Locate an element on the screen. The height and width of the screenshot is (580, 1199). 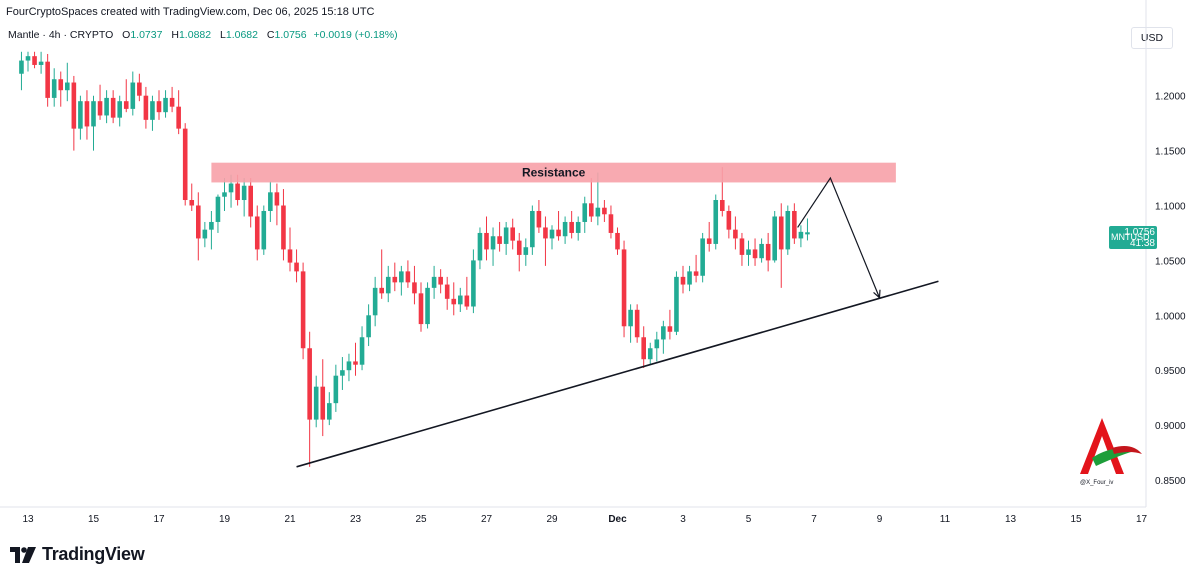
tradingview-logo: TradingView is located at coordinates (77, 554).